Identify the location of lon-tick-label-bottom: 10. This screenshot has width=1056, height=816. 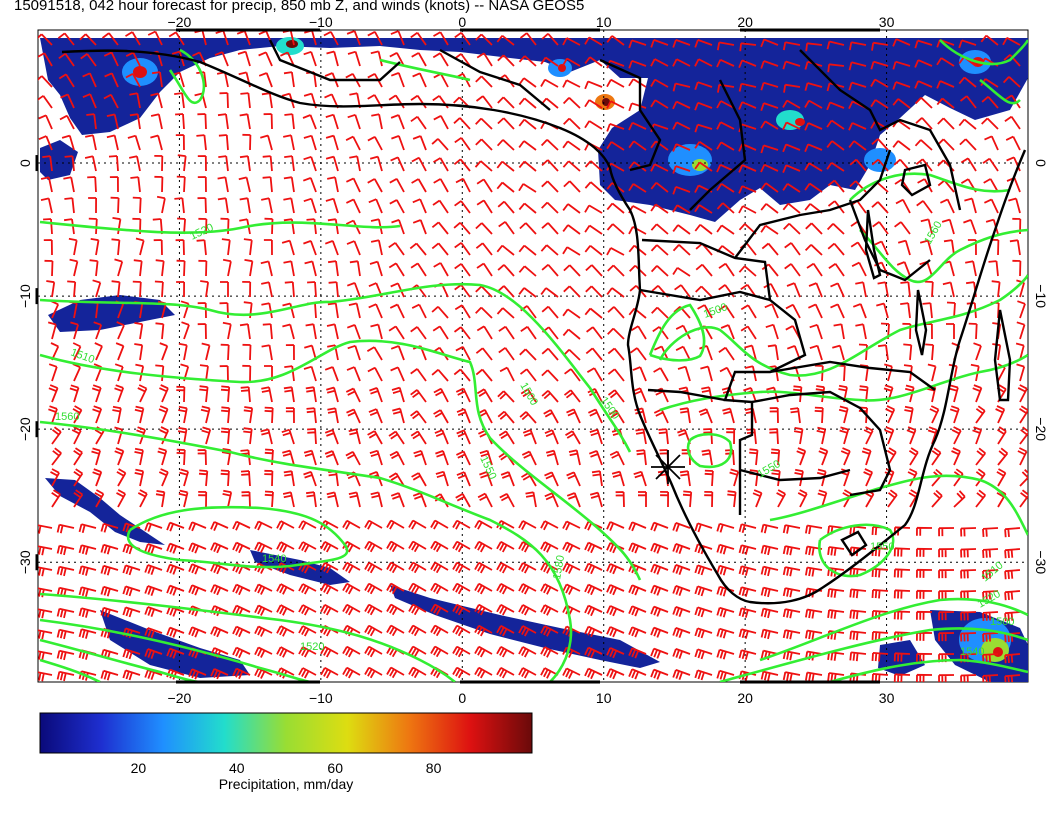
(604, 698).